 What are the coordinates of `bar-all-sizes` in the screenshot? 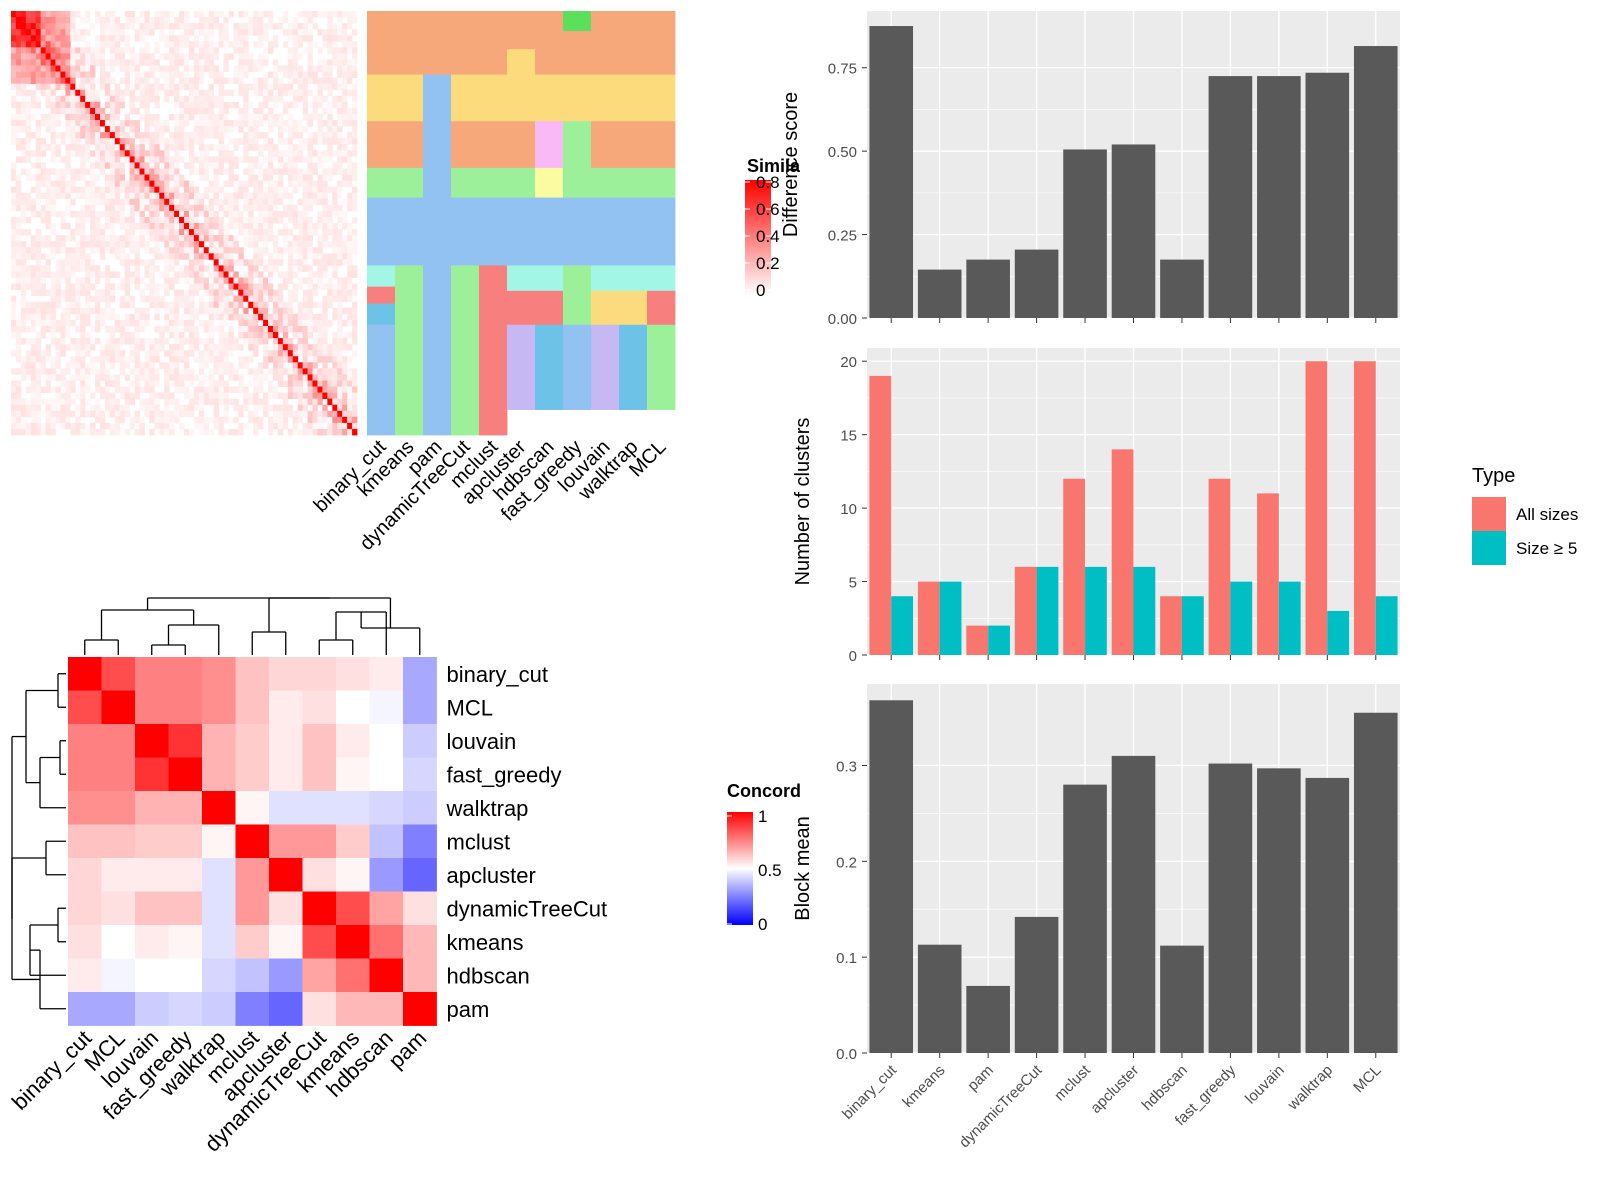 It's located at (1316, 508).